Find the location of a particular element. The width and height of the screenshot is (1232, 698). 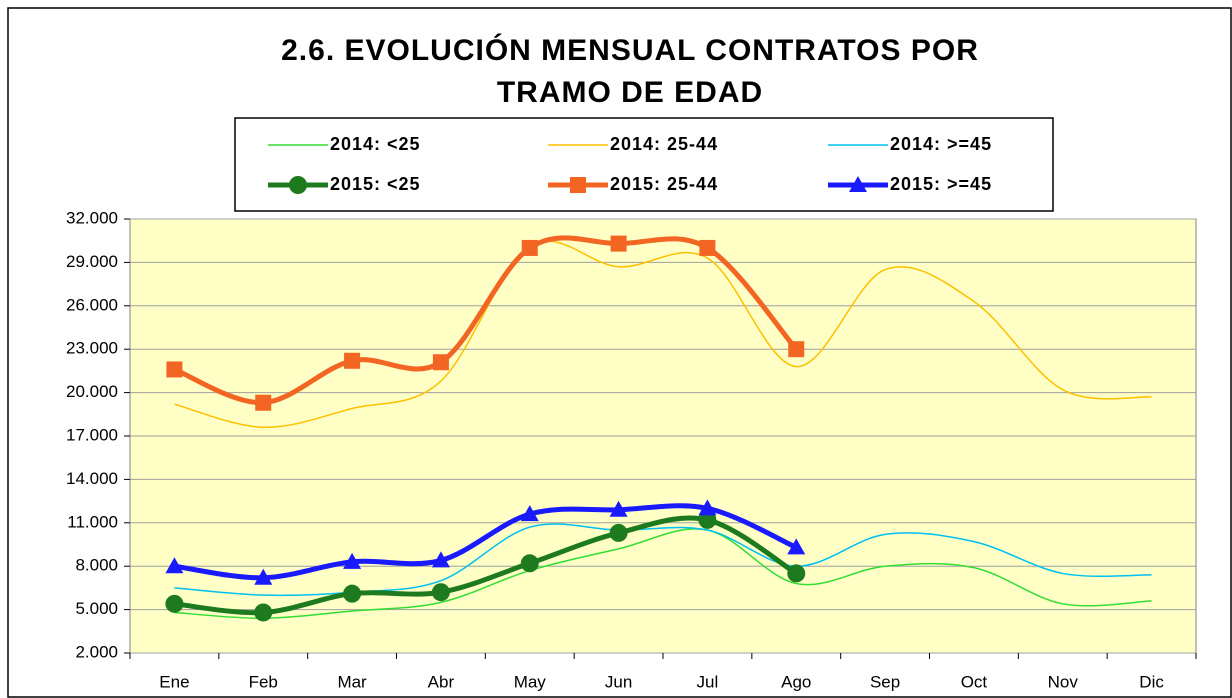

x-tick-label: Ene is located at coordinates (174, 681).